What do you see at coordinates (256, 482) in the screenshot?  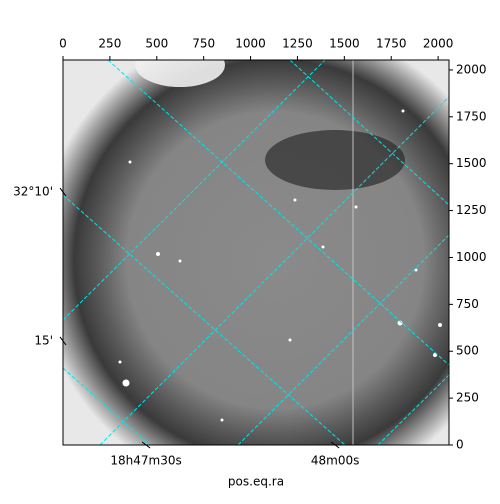 I see `x-label: pos.eq.ra` at bounding box center [256, 482].